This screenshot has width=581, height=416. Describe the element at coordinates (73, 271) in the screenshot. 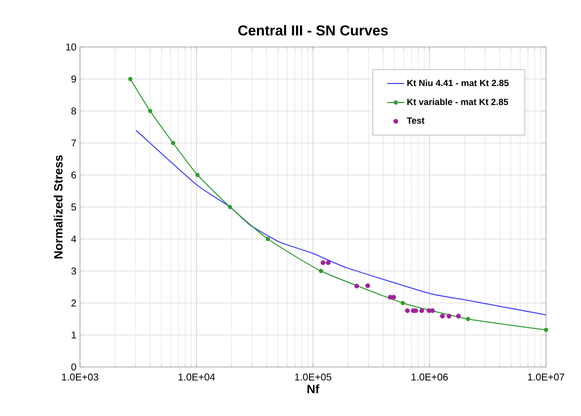

I see `y-tick-label: 3` at that location.